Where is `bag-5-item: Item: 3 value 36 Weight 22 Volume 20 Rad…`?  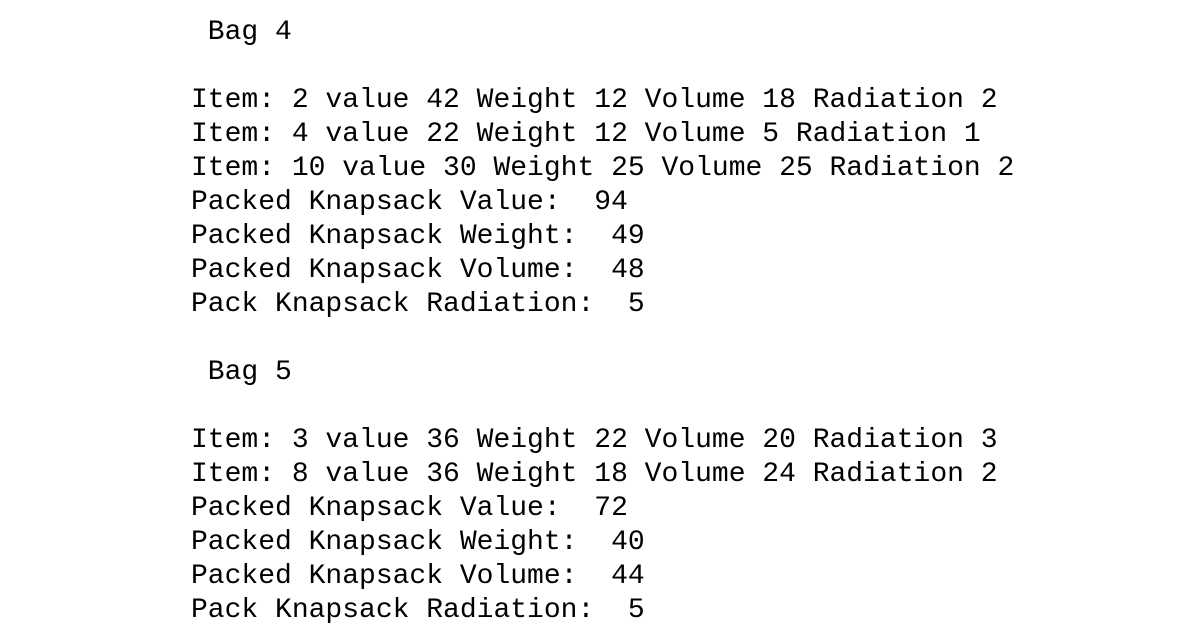
bag-5-item: Item: 3 value 36 Weight 22 Volume 20 Rad… is located at coordinates (594, 440).